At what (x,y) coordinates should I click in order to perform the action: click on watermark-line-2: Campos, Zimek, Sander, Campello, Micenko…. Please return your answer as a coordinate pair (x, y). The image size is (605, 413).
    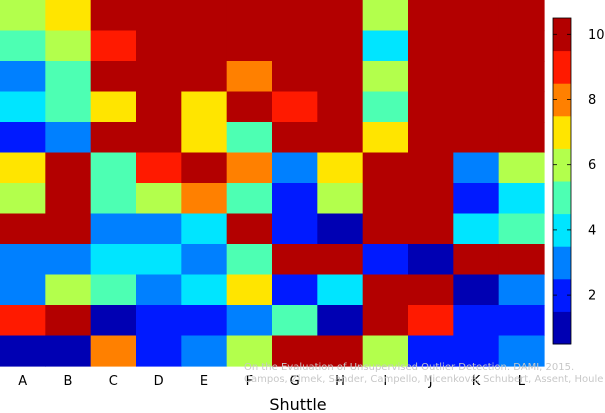
    Looking at the image, I should click on (423, 379).